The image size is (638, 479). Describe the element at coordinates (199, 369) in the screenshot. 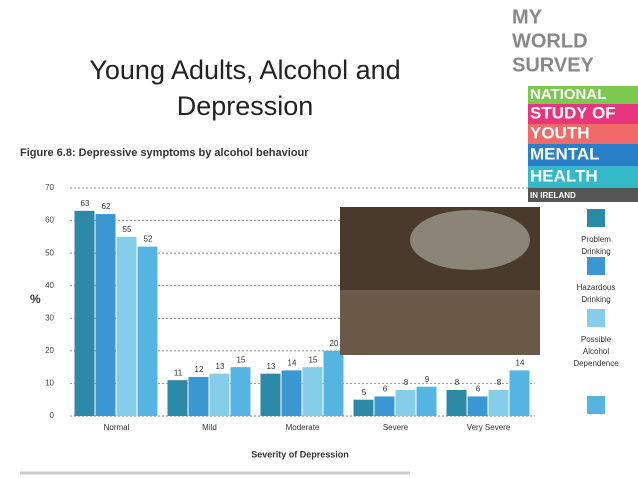

I see `value-label: 12` at that location.